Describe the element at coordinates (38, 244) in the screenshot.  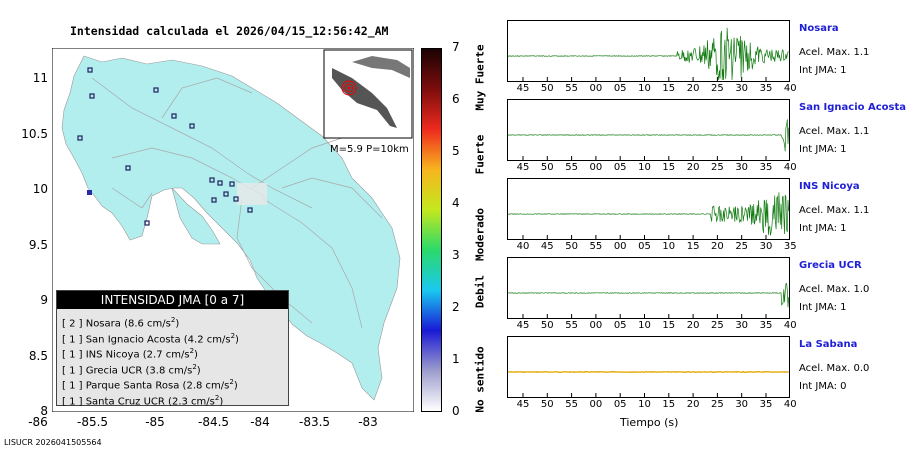
I see `map-y-tick: 9.5` at that location.